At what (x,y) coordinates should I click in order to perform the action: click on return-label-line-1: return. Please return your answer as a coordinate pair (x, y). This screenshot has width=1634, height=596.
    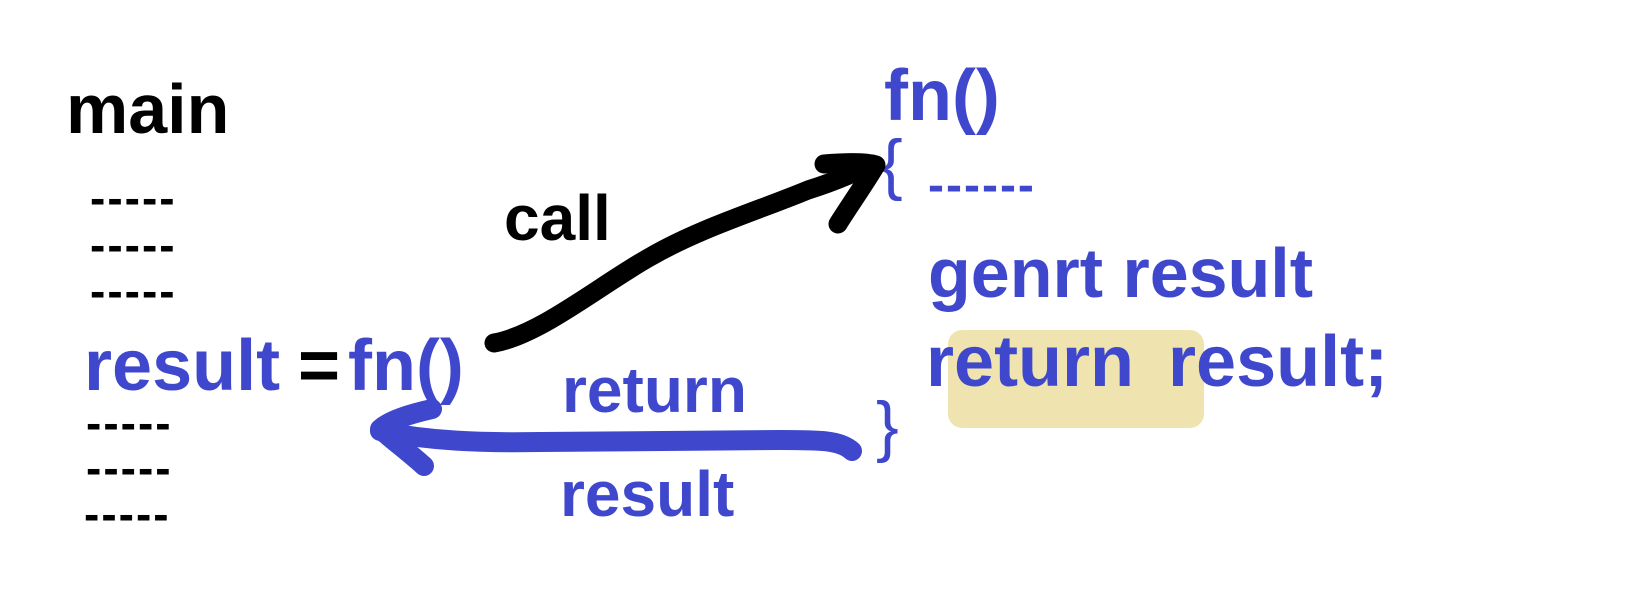
    Looking at the image, I should click on (654, 390).